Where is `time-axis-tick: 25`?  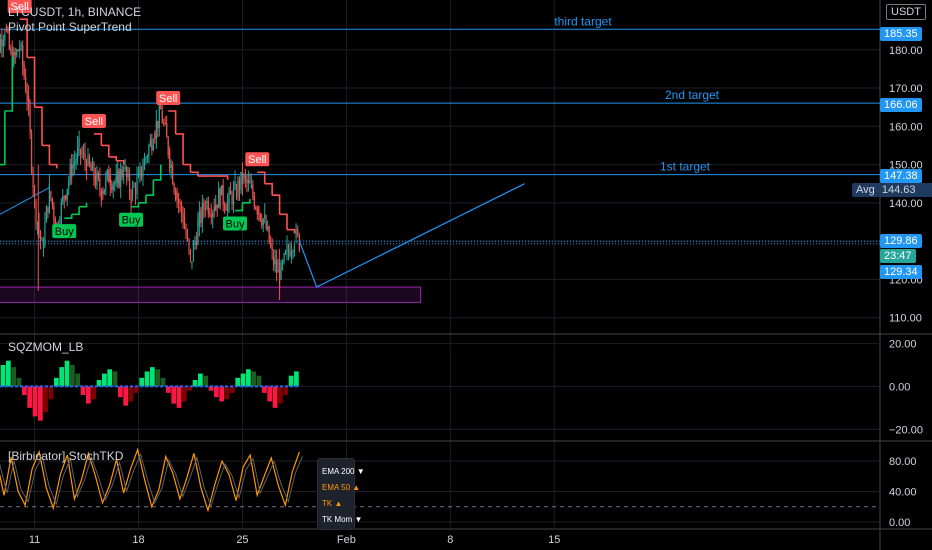
time-axis-tick: 25 is located at coordinates (242, 540).